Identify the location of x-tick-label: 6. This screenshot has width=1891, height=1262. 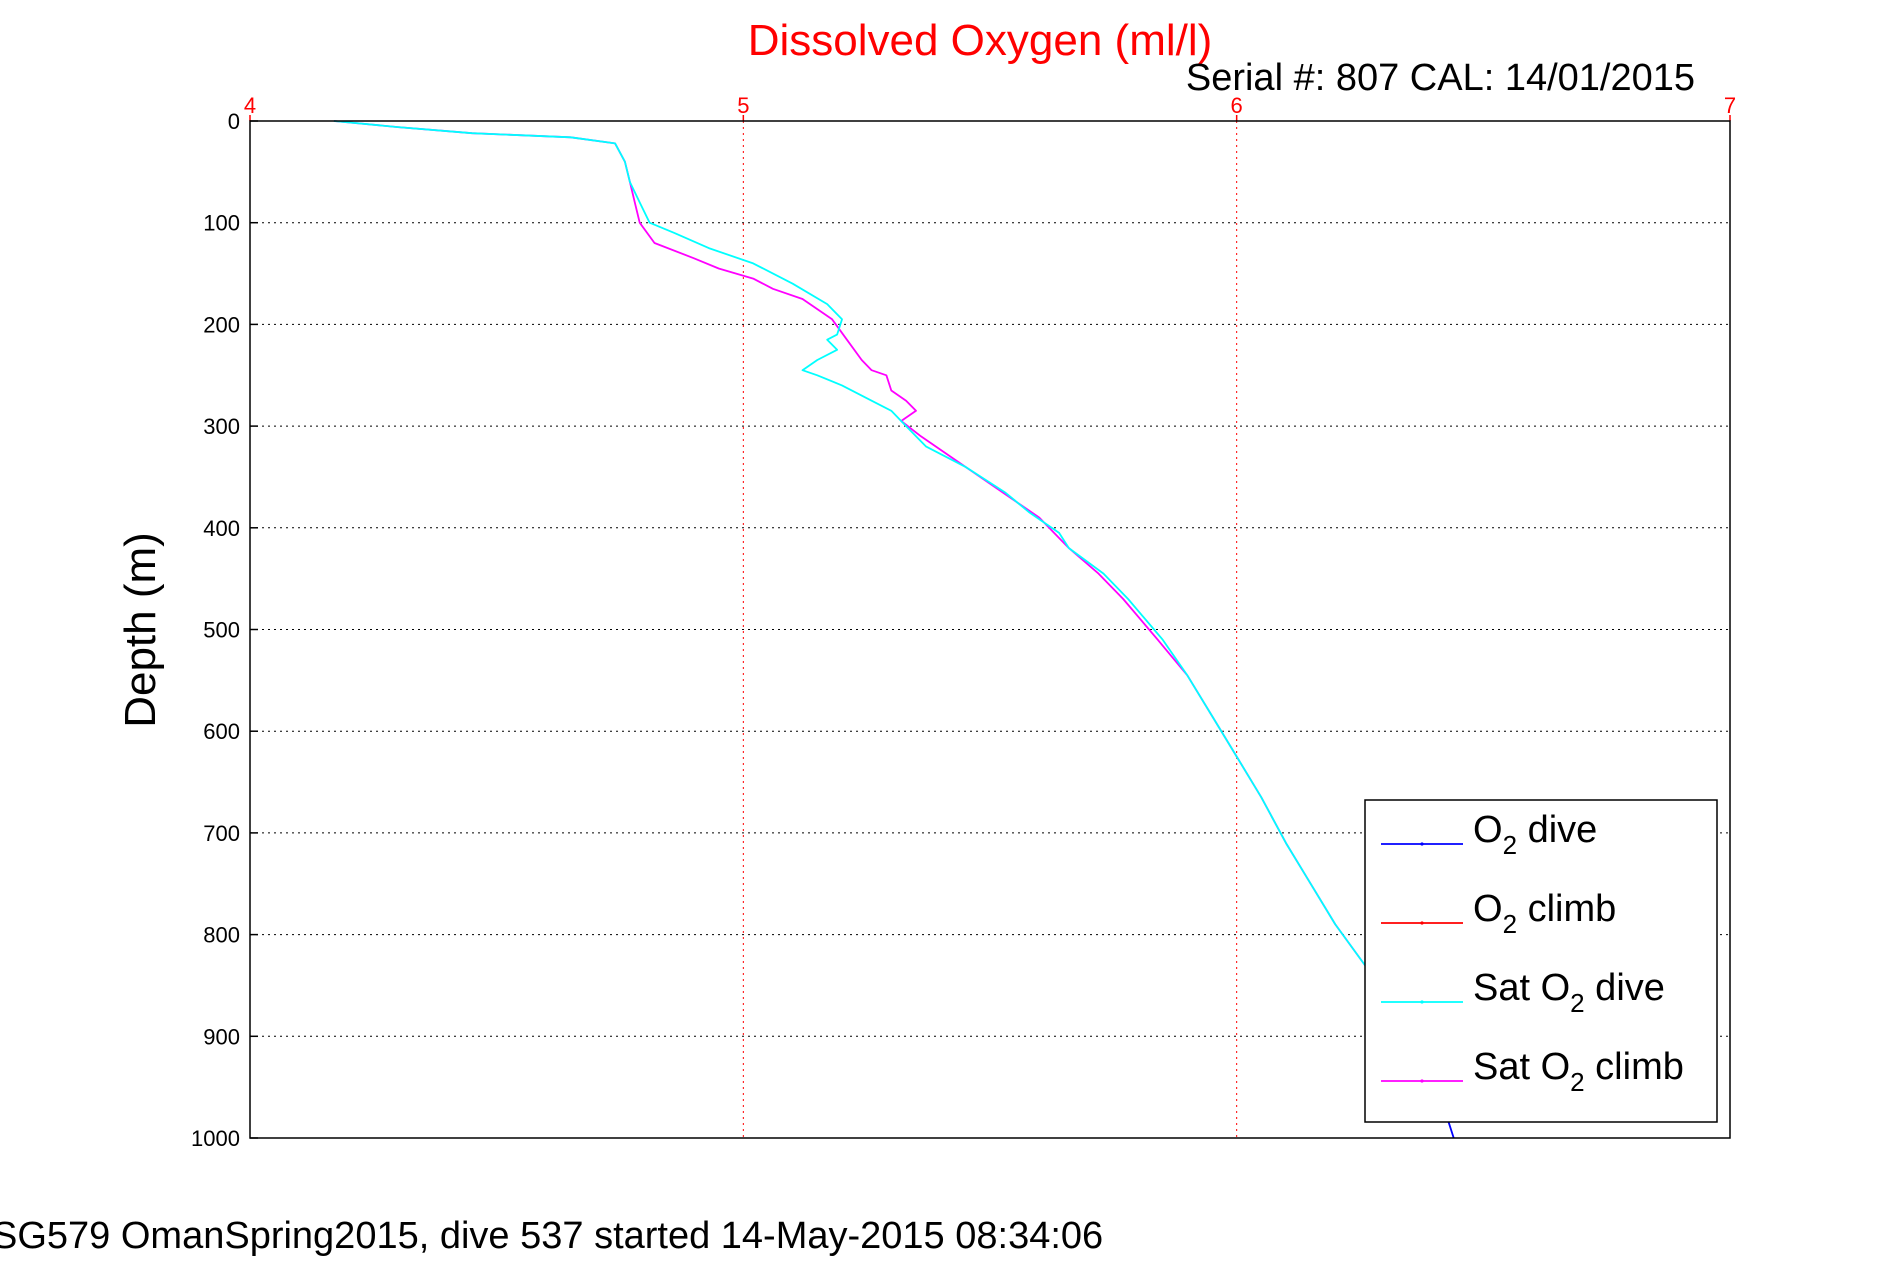
(1237, 105).